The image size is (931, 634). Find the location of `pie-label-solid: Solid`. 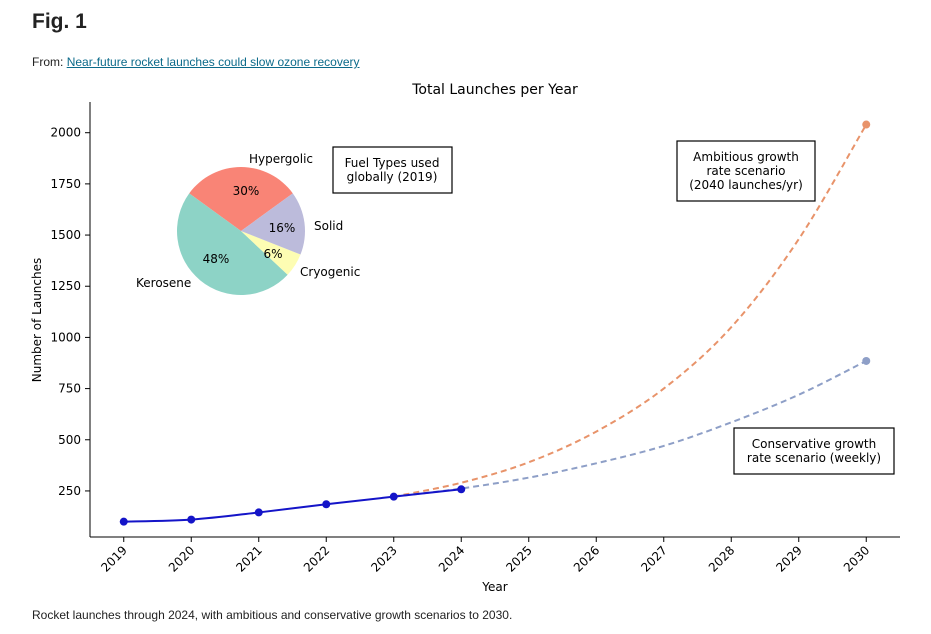

pie-label-solid: Solid is located at coordinates (328, 226).